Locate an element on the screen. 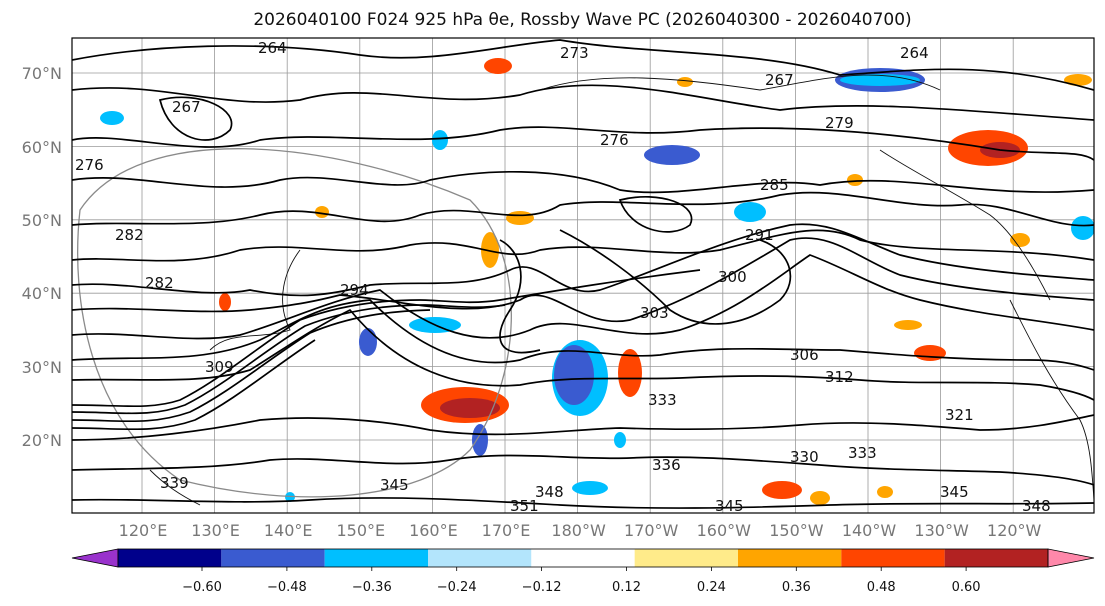 The image size is (1105, 606). lat-label-40n: 40°N is located at coordinates (42, 293).